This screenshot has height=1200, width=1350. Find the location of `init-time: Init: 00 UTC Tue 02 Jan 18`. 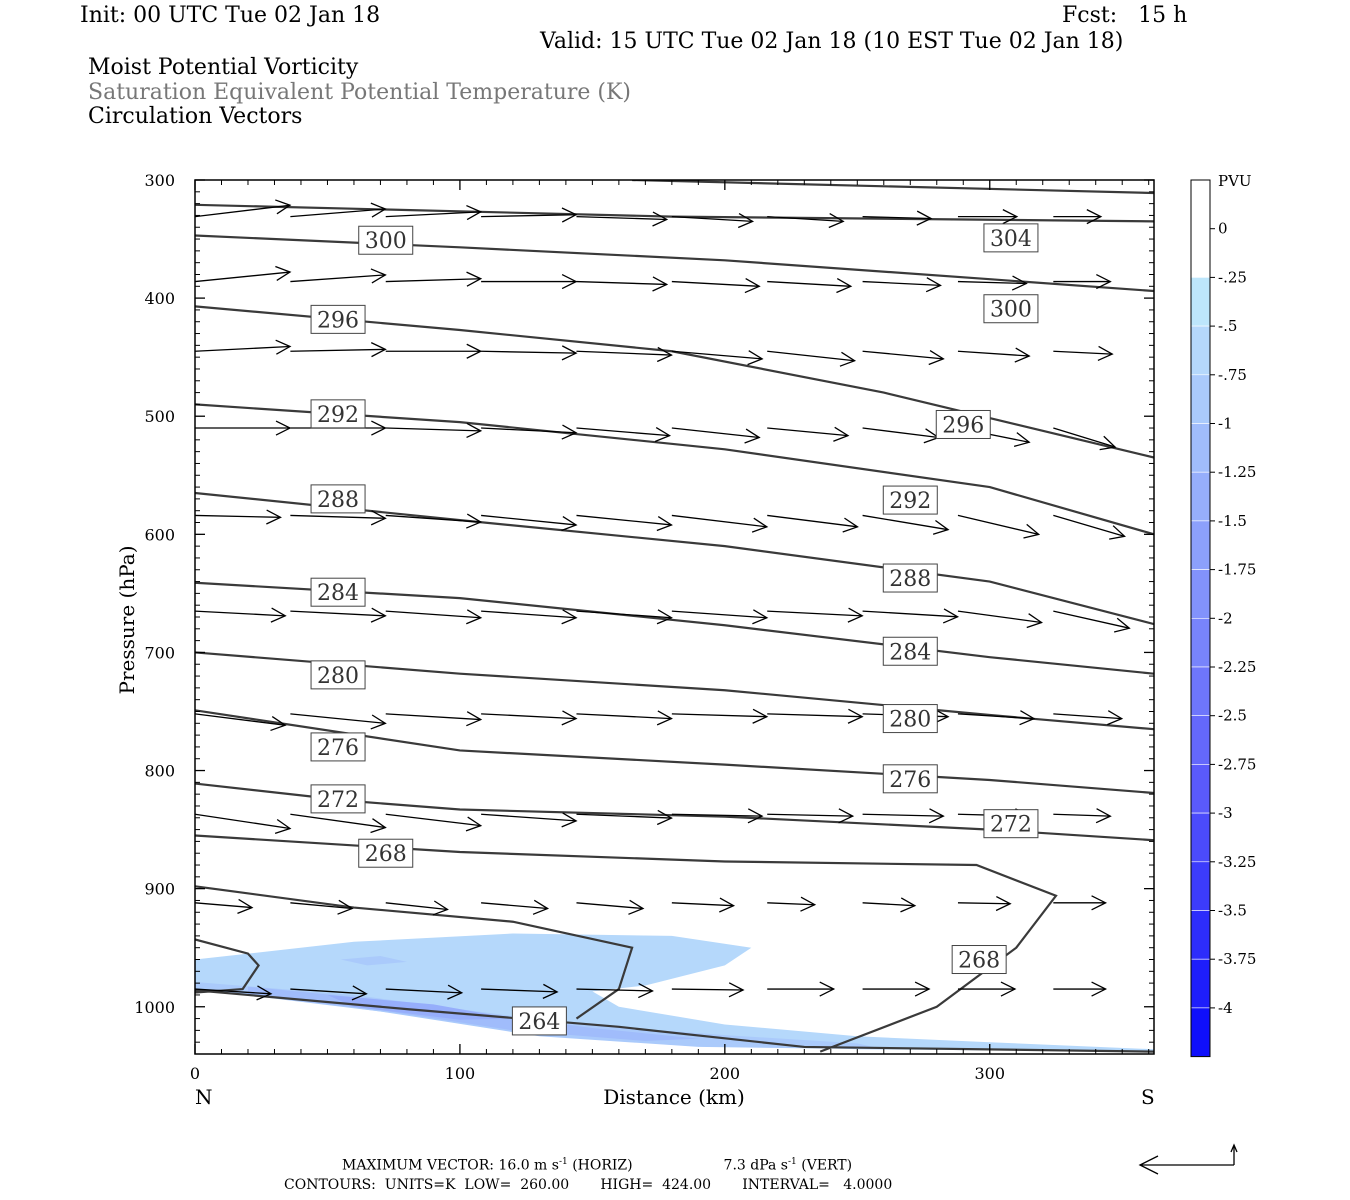

init-time: Init: 00 UTC Tue 02 Jan 18 is located at coordinates (230, 15).